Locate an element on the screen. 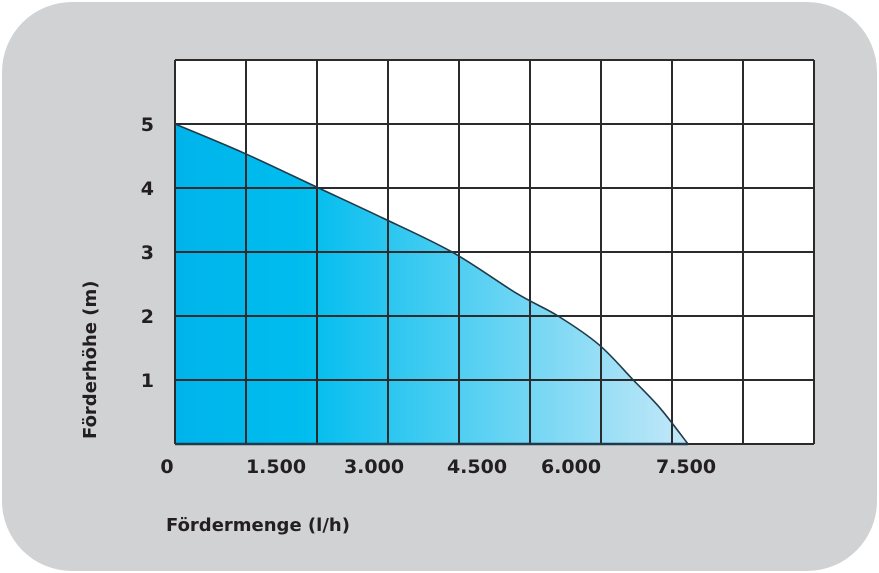 The image size is (879, 573). x-tick: 4.500 is located at coordinates (477, 467).